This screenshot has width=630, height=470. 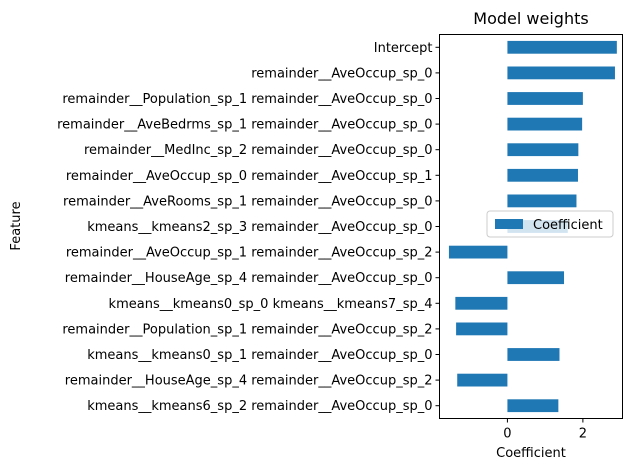 What do you see at coordinates (341, 73) in the screenshot?
I see `y-tick-label: remainder__AveOccup_sp_0` at bounding box center [341, 73].